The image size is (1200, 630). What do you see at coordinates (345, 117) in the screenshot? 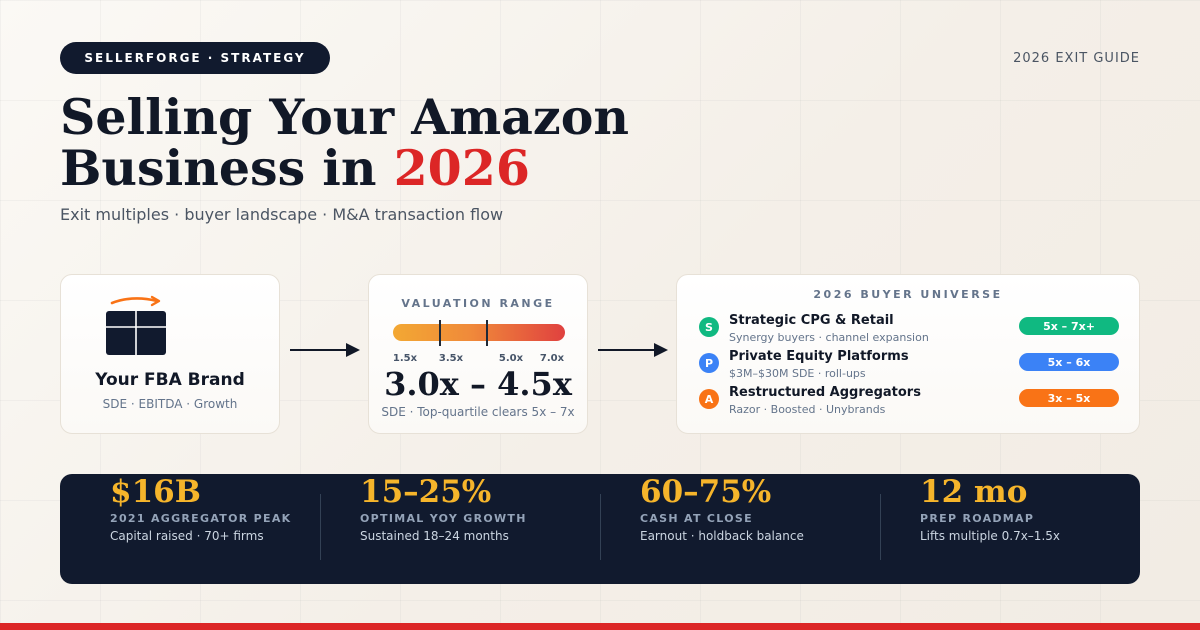
I see `title-line-1: Selling Your Amazon` at bounding box center [345, 117].